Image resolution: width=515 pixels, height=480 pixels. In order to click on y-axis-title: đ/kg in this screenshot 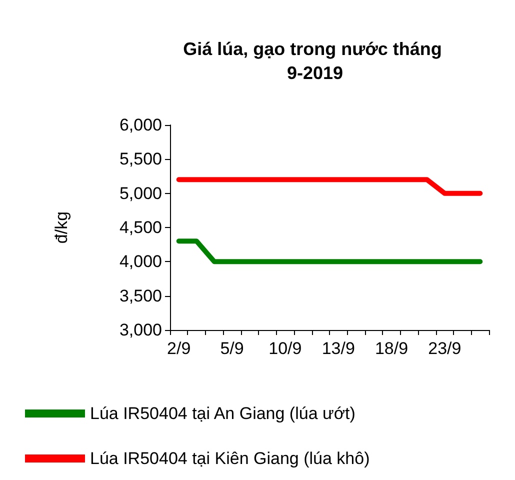, I will do `click(61, 227)`.